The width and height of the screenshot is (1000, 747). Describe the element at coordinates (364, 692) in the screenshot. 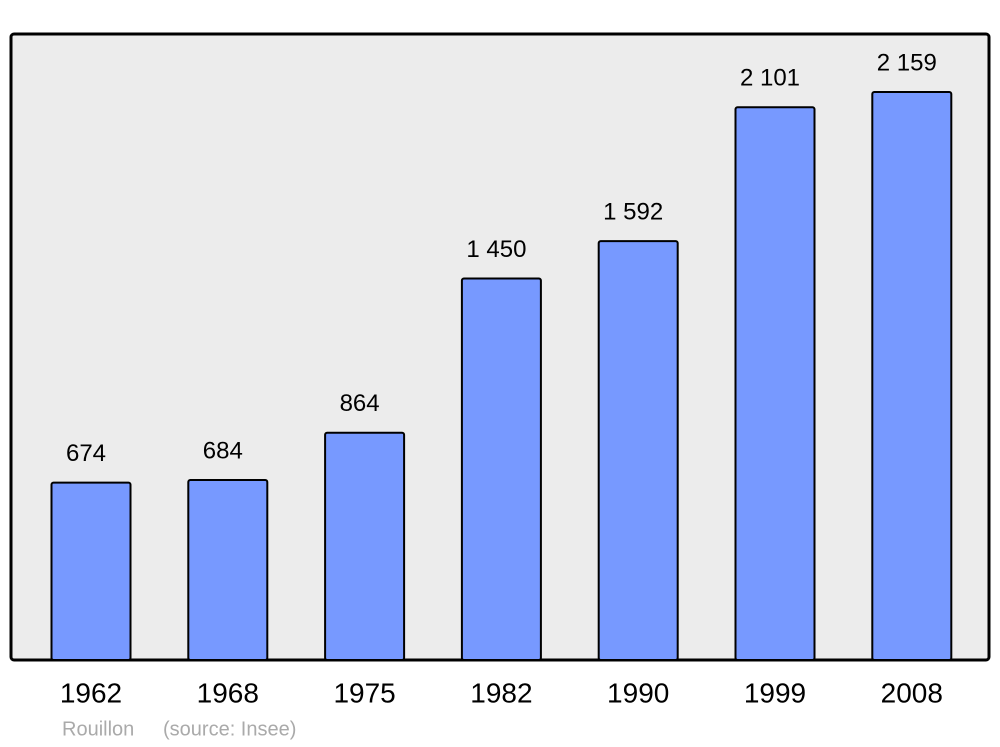

I see `x-tick-label: 1975` at that location.